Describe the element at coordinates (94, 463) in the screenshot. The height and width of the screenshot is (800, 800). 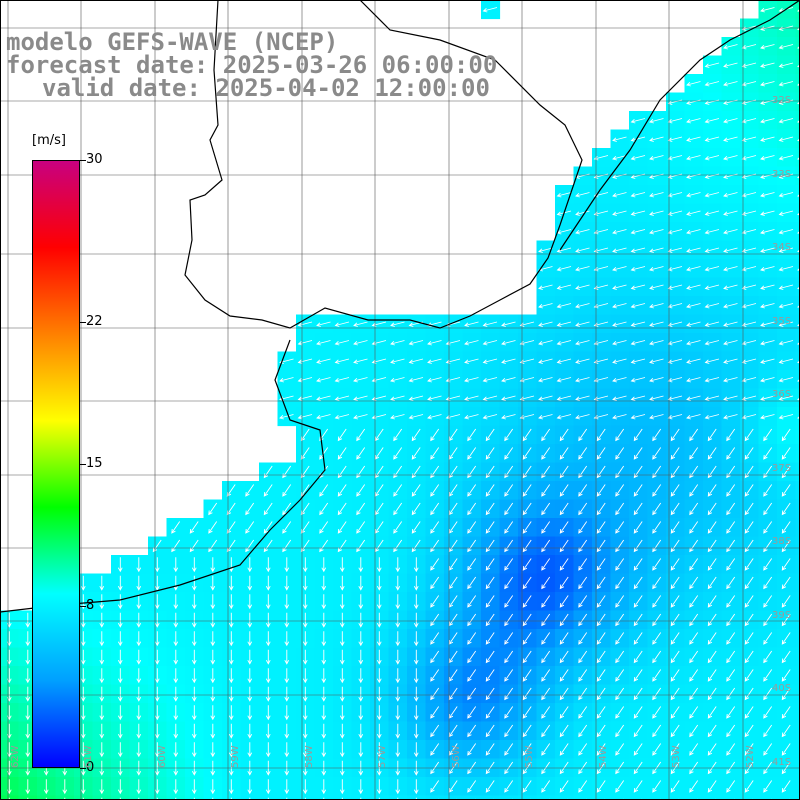
I see `colorbar-tick-label: 15` at that location.